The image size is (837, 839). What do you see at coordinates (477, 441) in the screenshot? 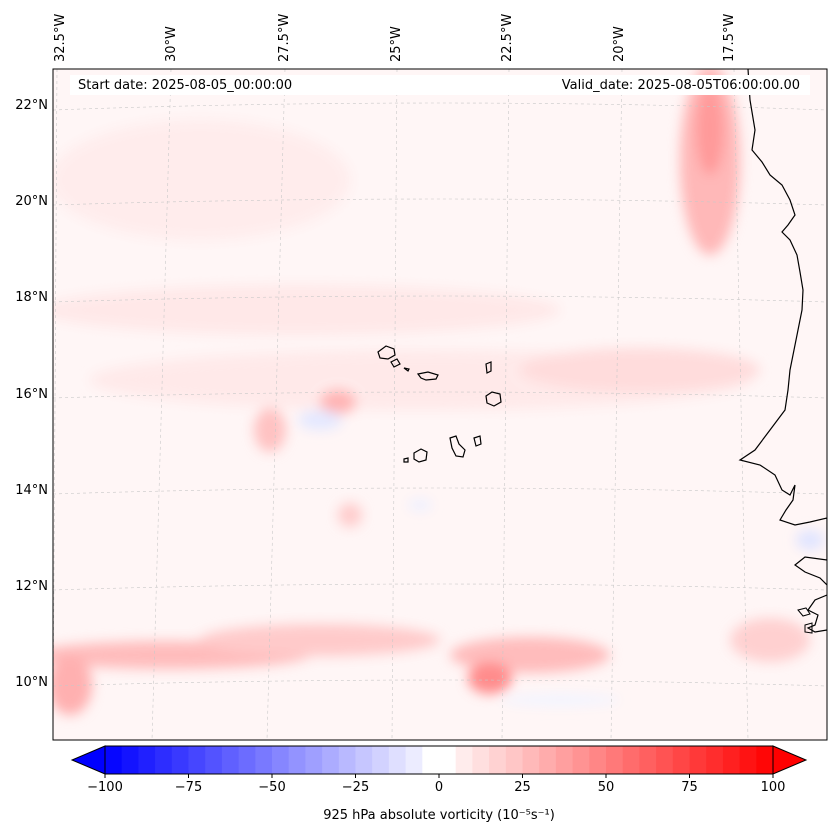
I see `island-maio` at bounding box center [477, 441].